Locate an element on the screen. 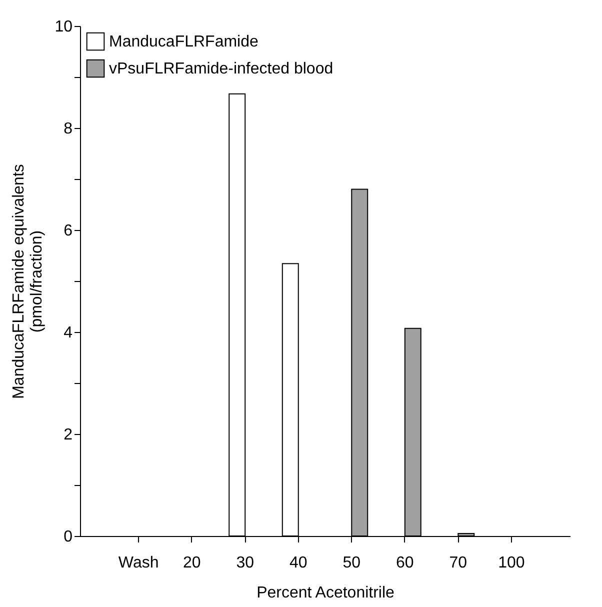 Image resolution: width=602 pixels, height=607 pixels. x-tick-label: 30 is located at coordinates (245, 563).